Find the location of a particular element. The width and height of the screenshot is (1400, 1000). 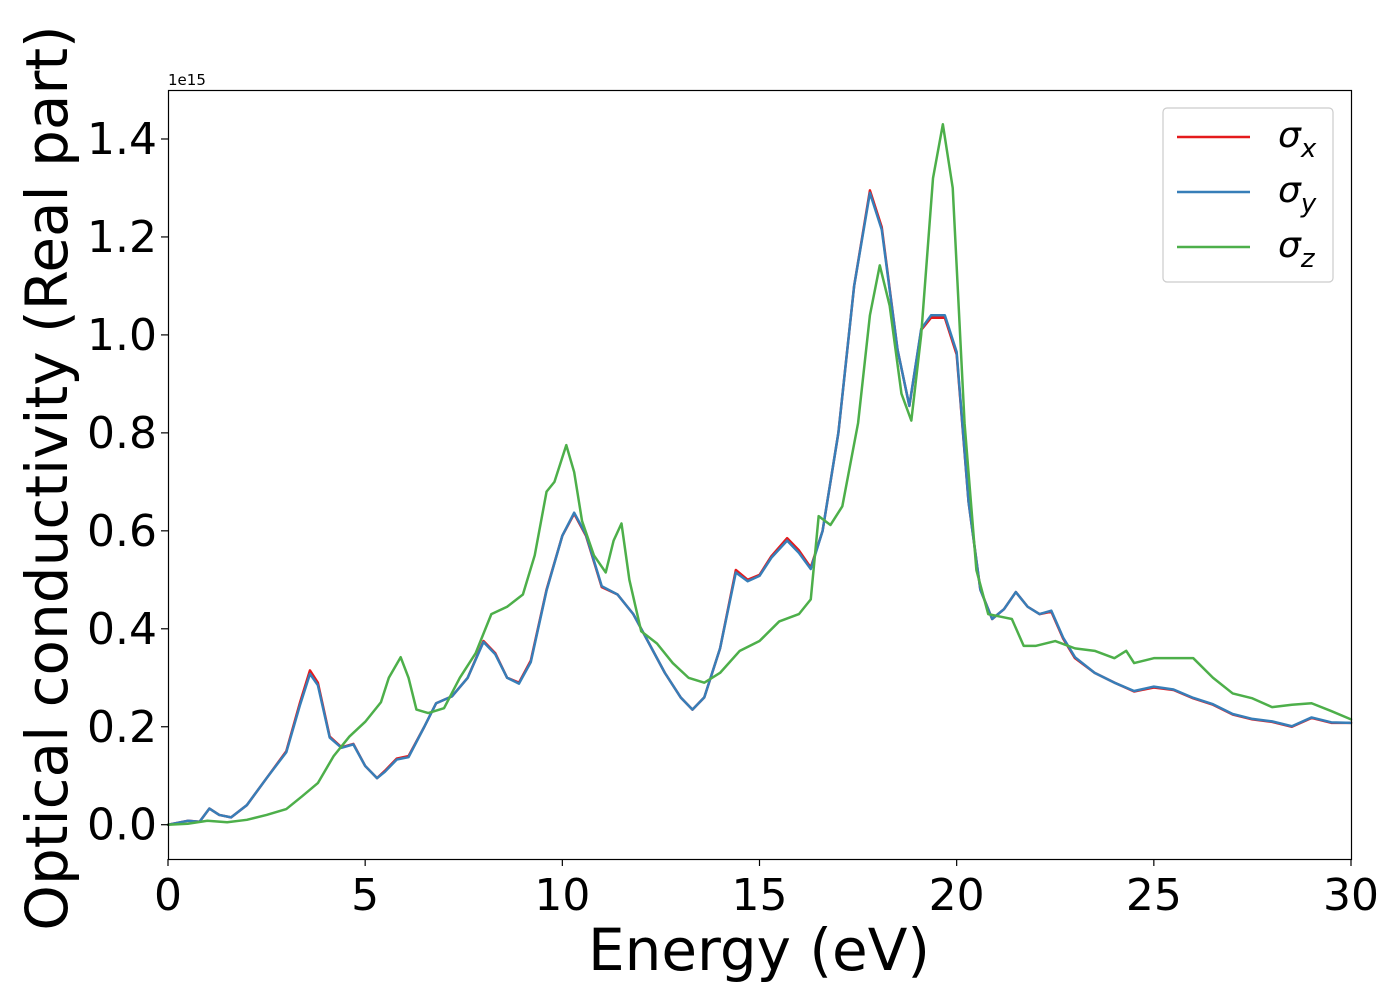

legend-entries: σx σy σz is located at coordinates (1247, 194).